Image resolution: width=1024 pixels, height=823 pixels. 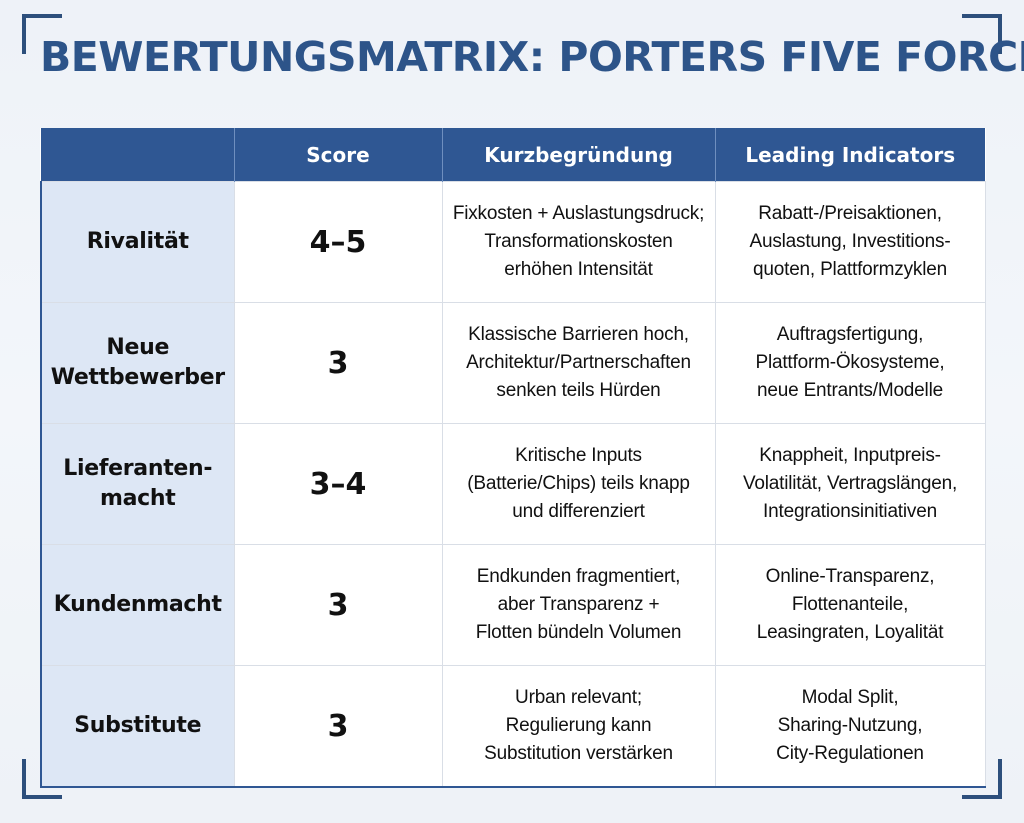 What do you see at coordinates (850, 632) in the screenshot?
I see `indicator-line: Leasingraten, Loyalität` at bounding box center [850, 632].